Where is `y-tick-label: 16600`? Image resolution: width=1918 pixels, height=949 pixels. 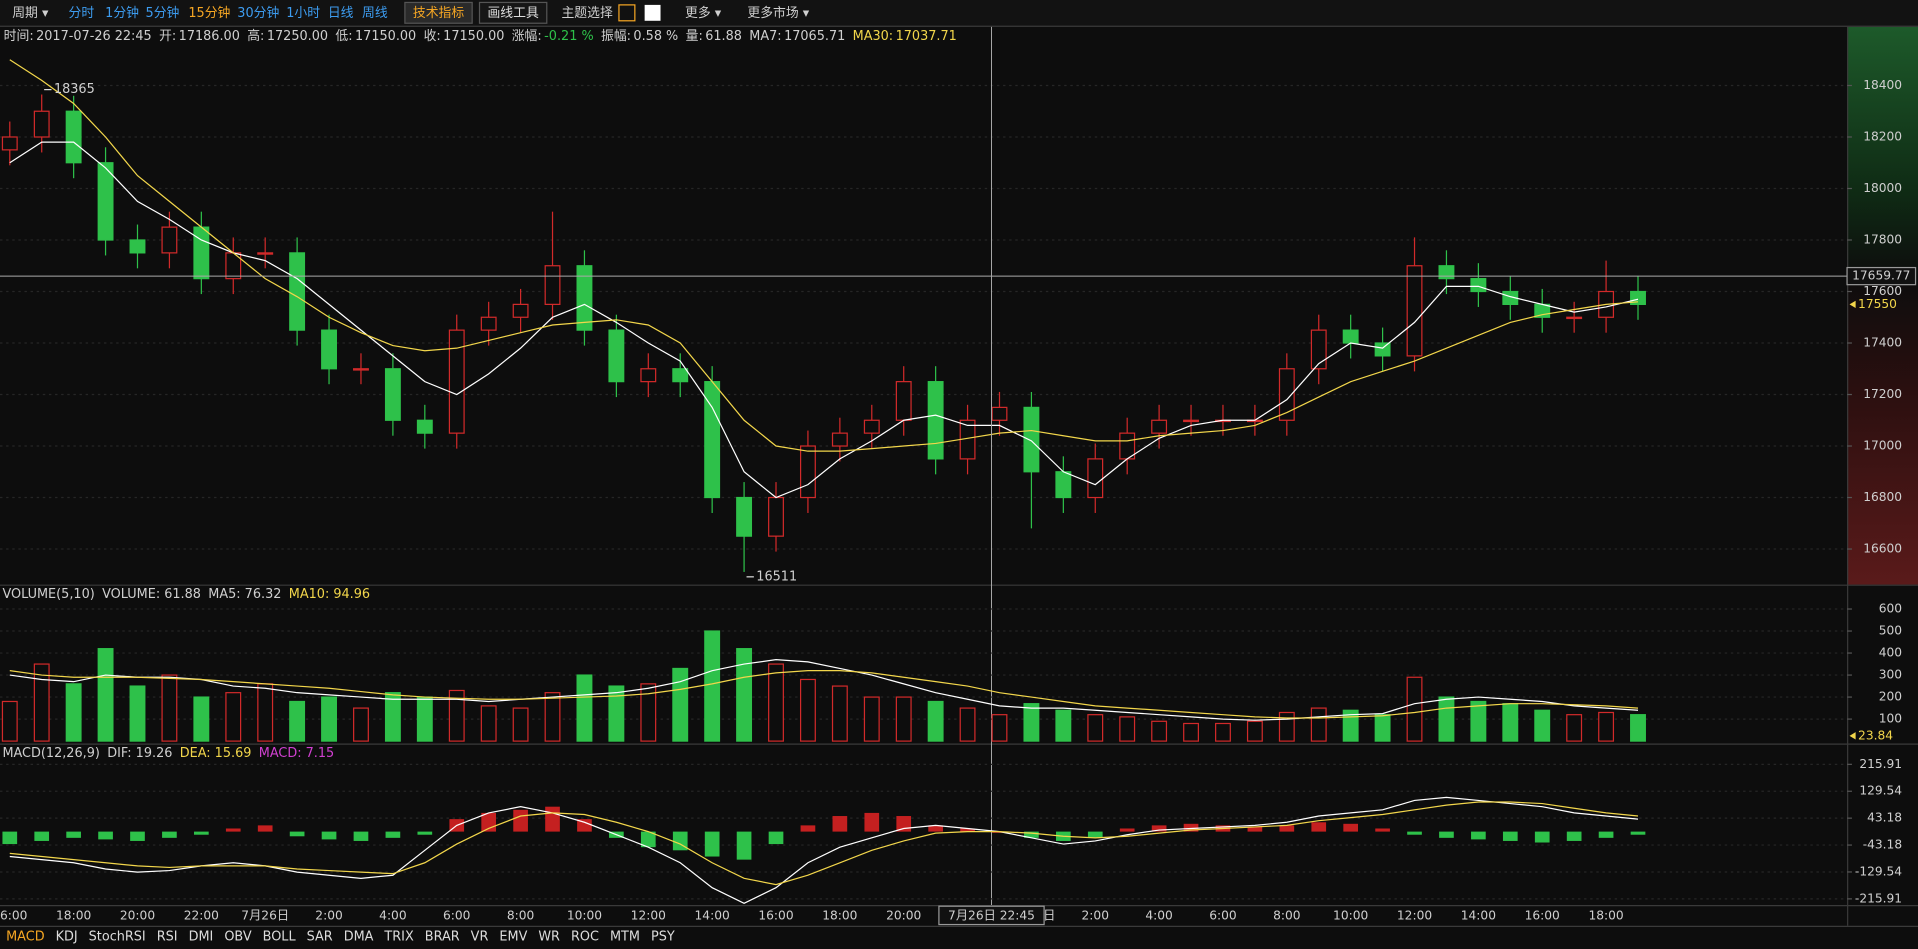 y-tick-label: 16600 is located at coordinates (1882, 549).